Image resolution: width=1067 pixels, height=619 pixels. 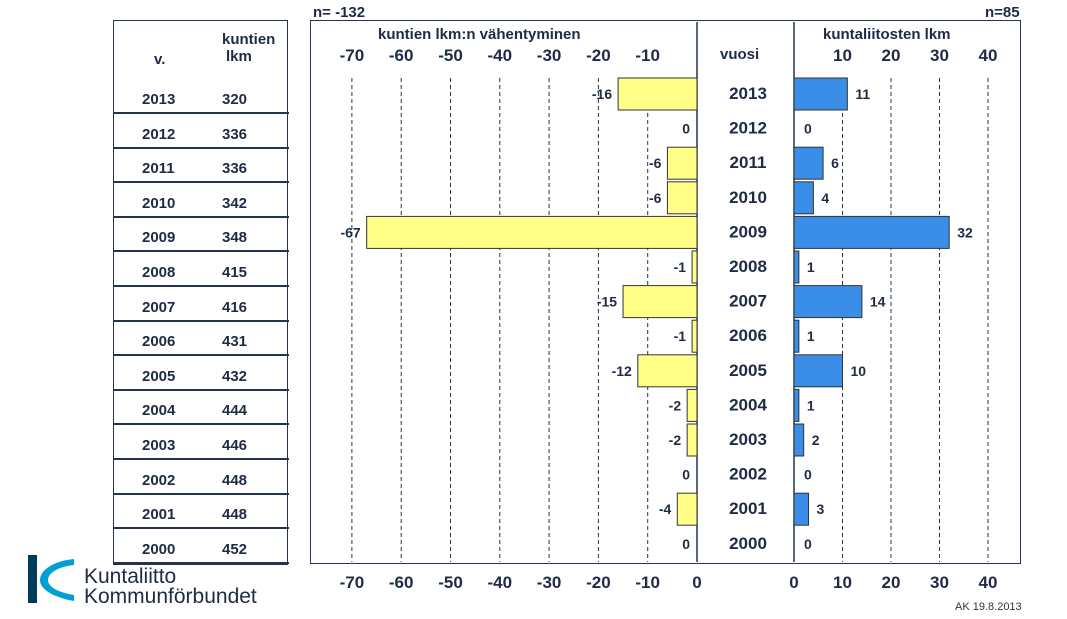 What do you see at coordinates (159, 272) in the screenshot?
I see `table-row-year: 2008` at bounding box center [159, 272].